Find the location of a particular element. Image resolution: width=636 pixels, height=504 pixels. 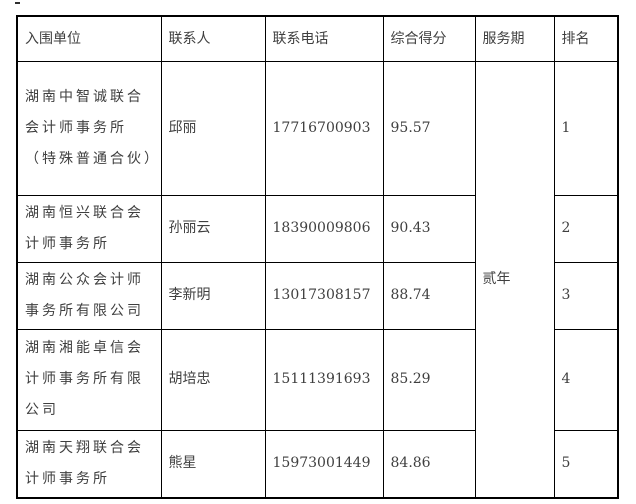

phone-cell: 17716700903 is located at coordinates (324, 128).